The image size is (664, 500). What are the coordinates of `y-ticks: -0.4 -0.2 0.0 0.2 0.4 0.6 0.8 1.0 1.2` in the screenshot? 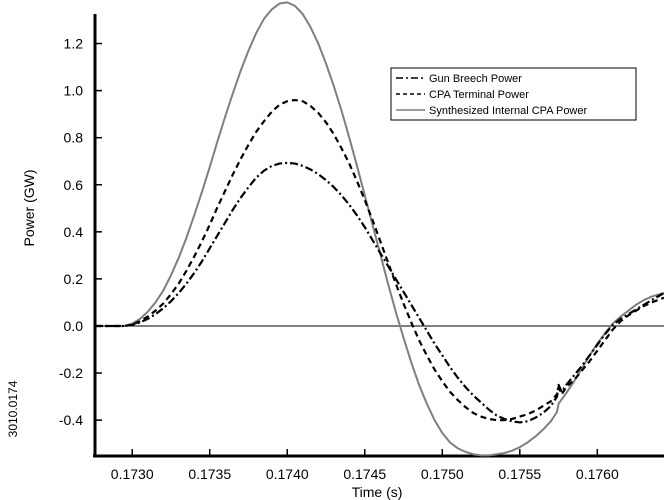 It's located at (80, 232).